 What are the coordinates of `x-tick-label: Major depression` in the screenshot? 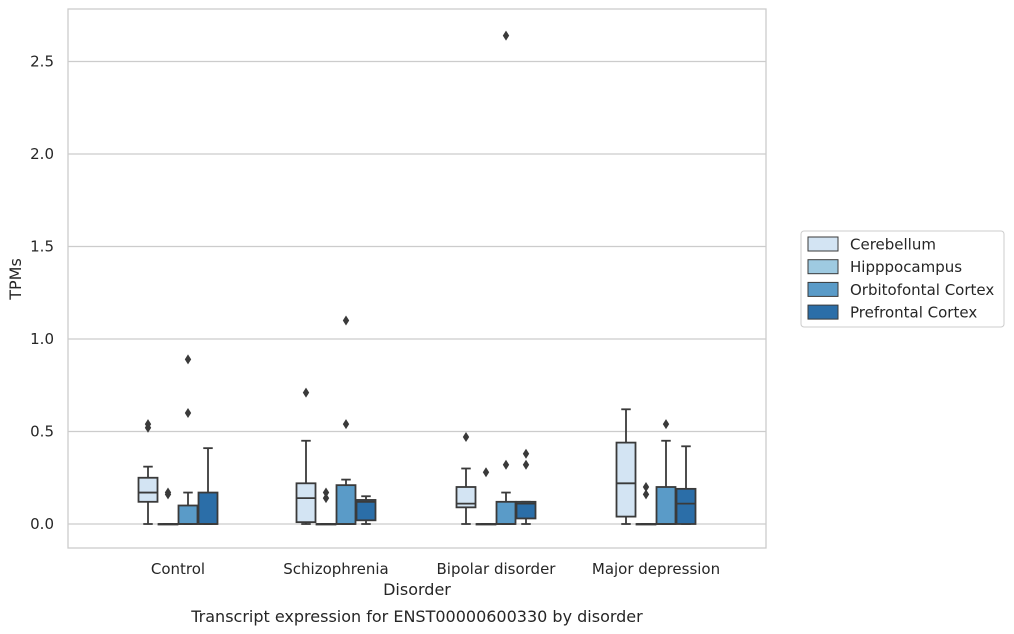 It's located at (656, 569).